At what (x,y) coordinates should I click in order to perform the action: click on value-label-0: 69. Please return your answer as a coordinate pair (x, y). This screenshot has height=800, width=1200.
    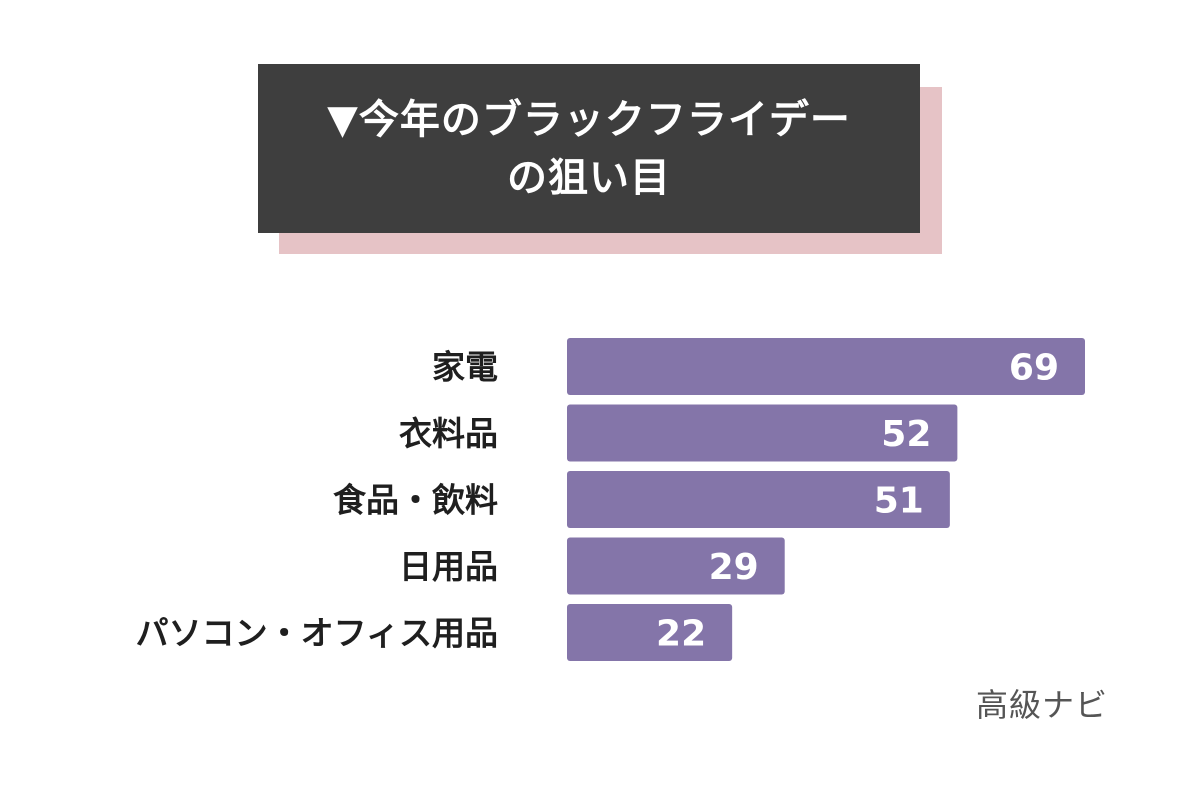
    Looking at the image, I should click on (1034, 368).